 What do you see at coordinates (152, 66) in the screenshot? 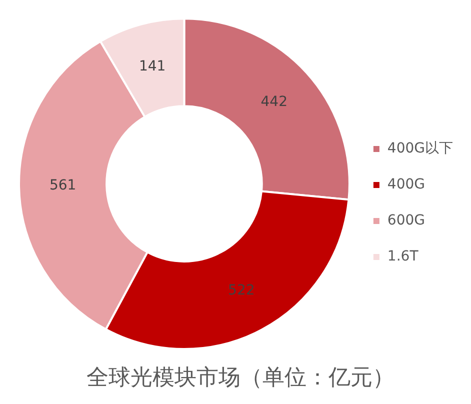
I see `data-label: 141` at bounding box center [152, 66].